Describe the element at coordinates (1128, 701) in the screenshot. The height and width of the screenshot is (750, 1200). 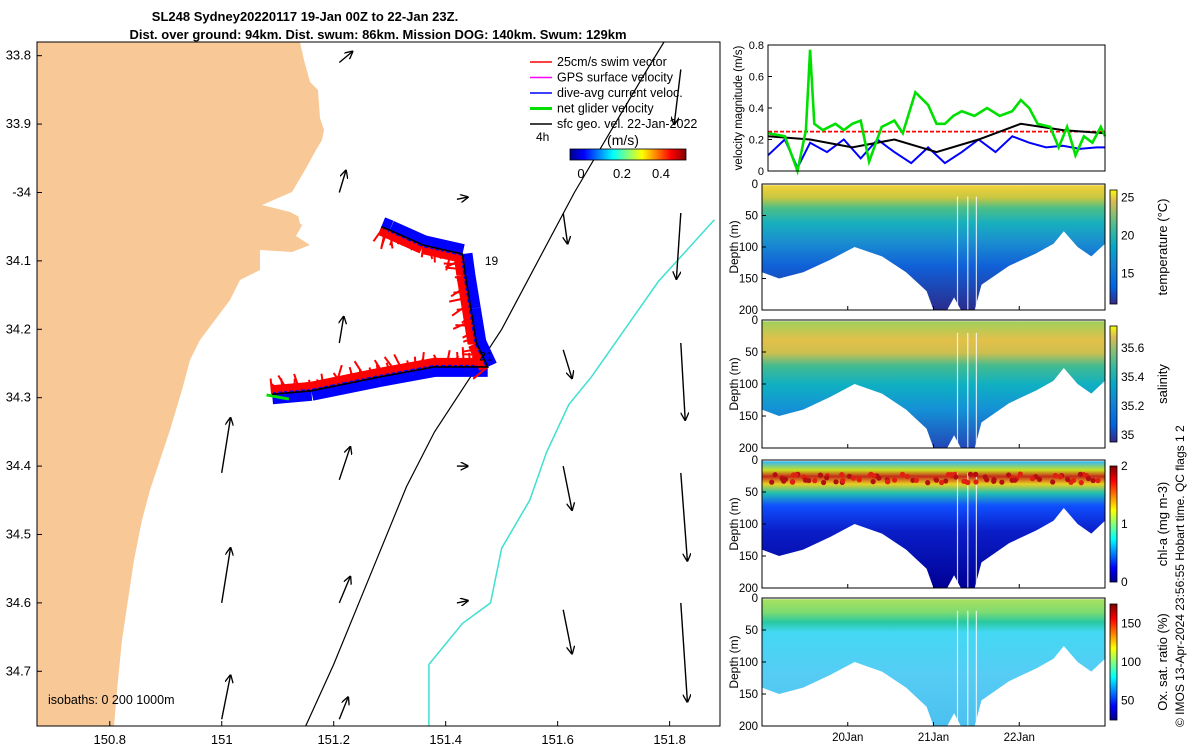
I see `section-colorbar-tick-label: 50` at that location.